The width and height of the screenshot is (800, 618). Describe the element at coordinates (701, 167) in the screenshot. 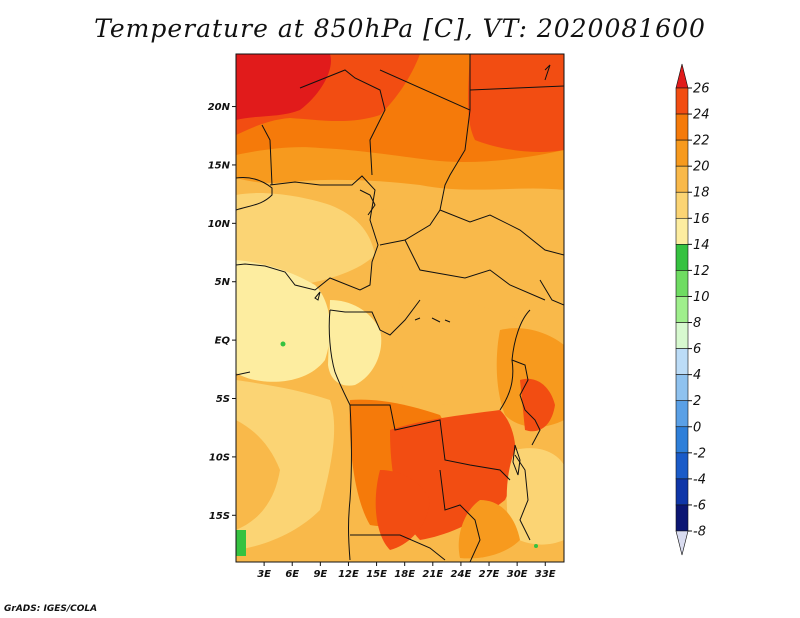

I see `colorbar-label: 20` at that location.